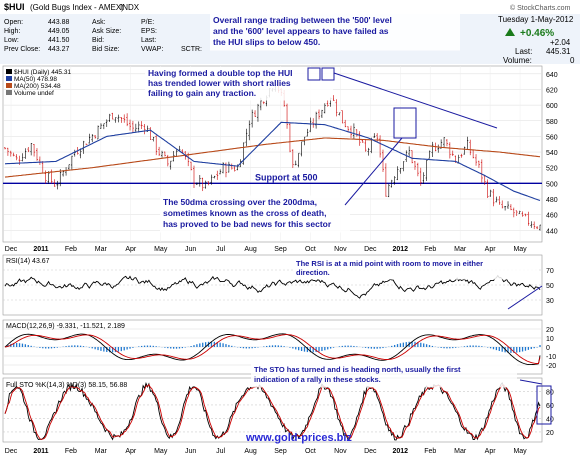  What do you see at coordinates (415, 100) in the screenshot?
I see `trendline` at bounding box center [415, 100].